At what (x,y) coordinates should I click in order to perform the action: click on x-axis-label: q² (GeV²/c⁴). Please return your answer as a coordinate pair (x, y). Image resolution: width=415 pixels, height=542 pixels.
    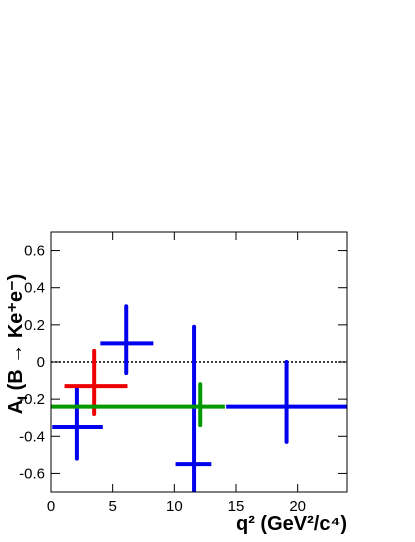
    Looking at the image, I should click on (291, 524).